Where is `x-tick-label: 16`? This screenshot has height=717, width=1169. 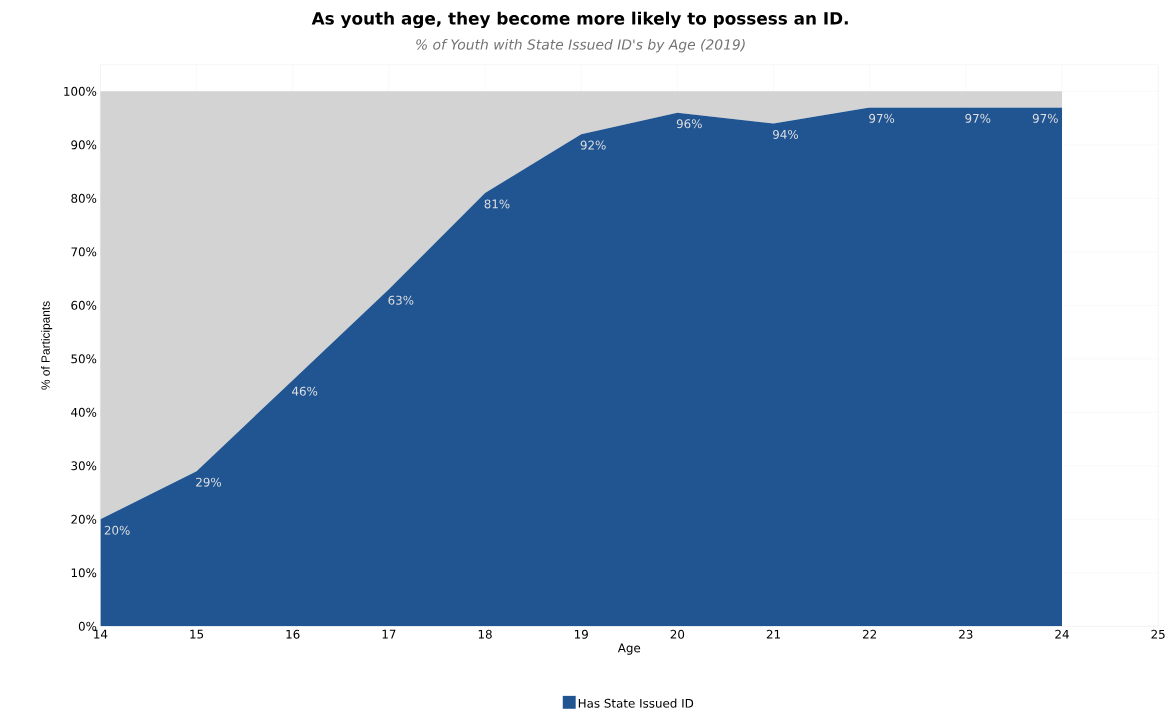
x-tick-label: 16 is located at coordinates (293, 634).